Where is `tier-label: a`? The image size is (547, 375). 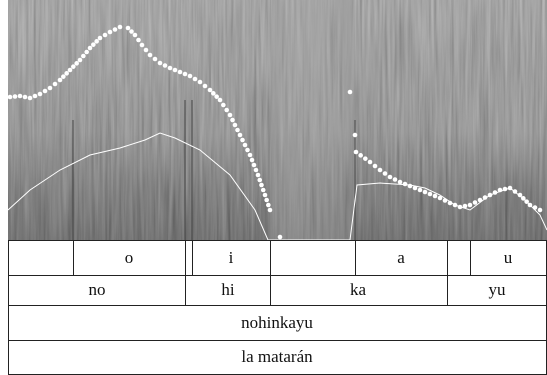 tier-label: a is located at coordinates (401, 257).